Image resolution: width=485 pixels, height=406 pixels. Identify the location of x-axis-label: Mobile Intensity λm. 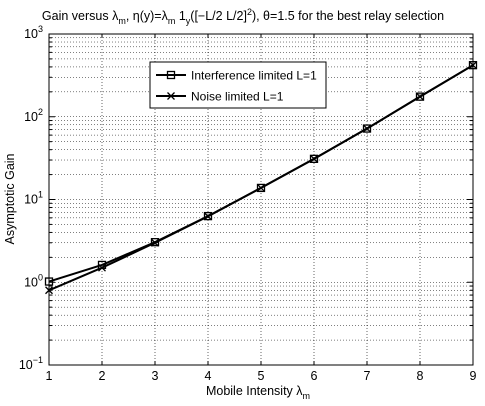
(258, 392).